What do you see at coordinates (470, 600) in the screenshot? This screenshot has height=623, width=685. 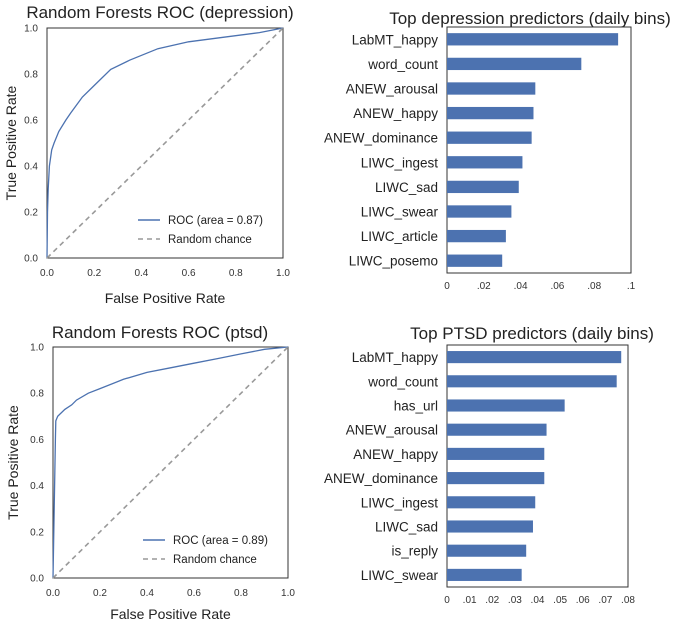 I see `x-tick-label: .01` at bounding box center [470, 600].